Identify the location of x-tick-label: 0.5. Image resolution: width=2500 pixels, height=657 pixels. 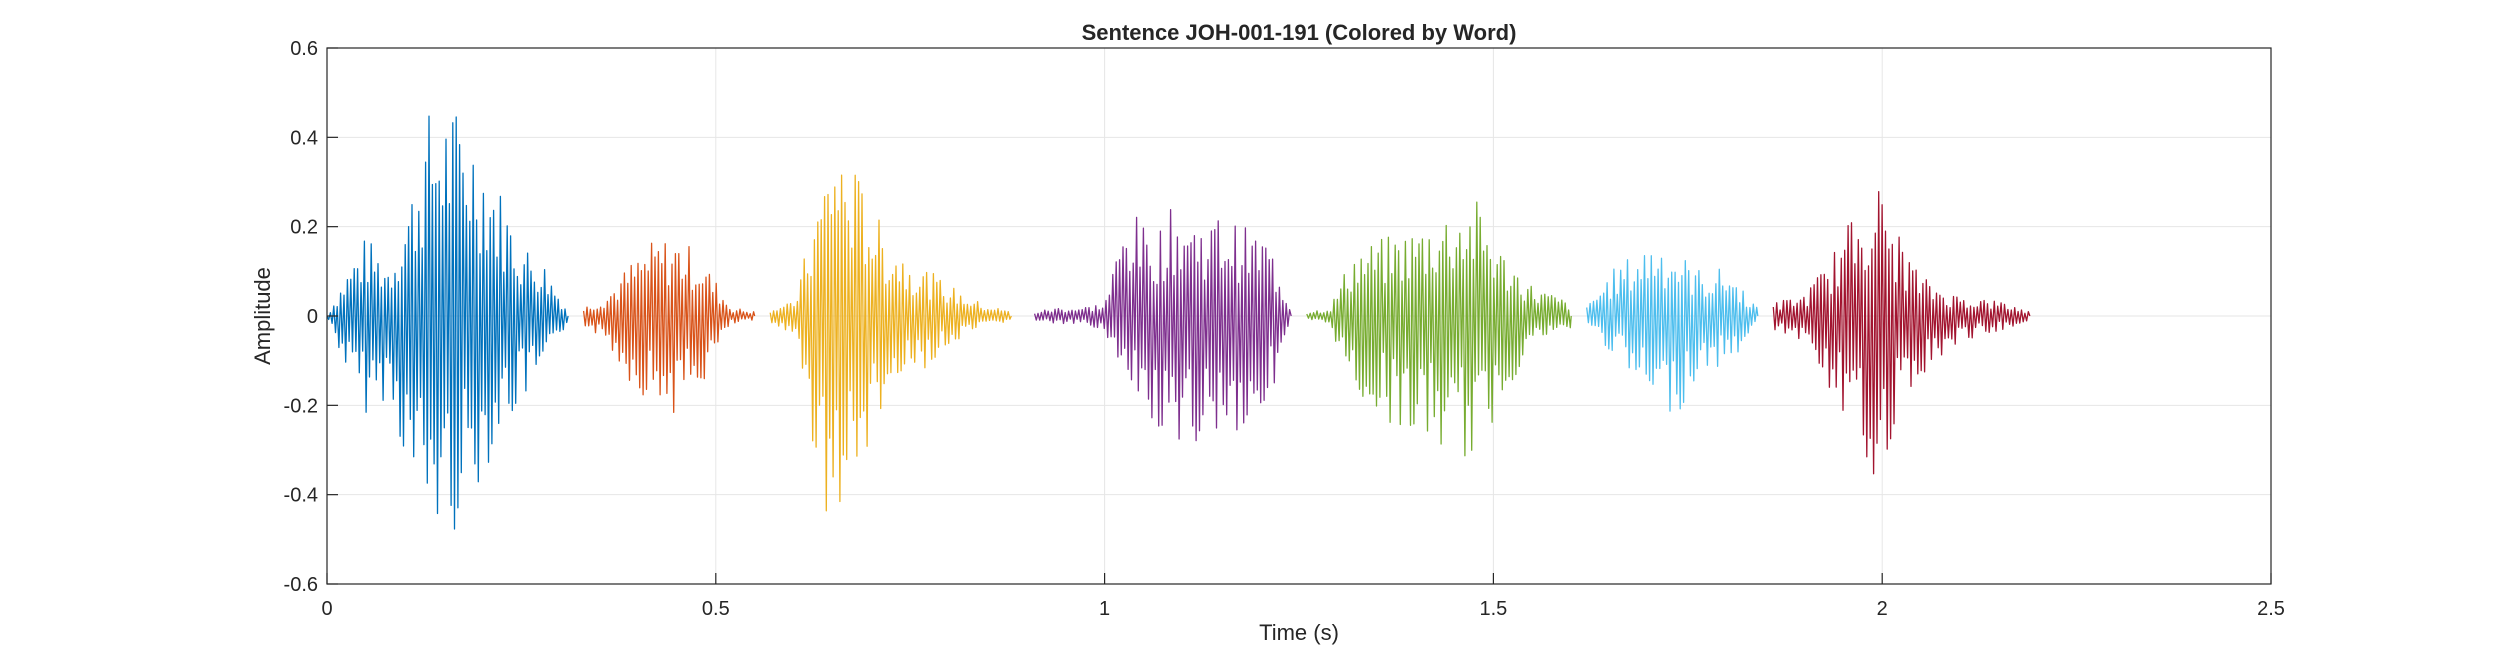
(716, 609).